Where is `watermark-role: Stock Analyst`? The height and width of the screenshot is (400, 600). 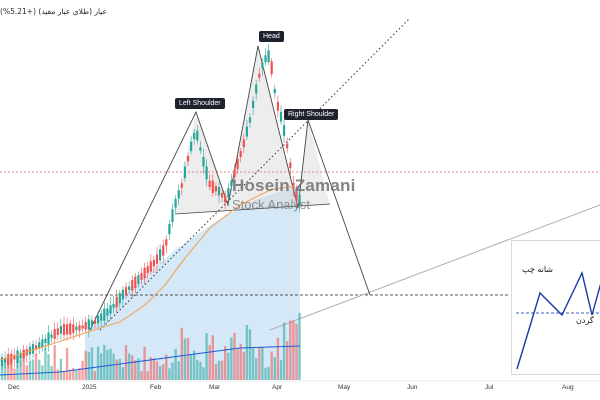
watermark-role: Stock Analyst is located at coordinates (271, 204).